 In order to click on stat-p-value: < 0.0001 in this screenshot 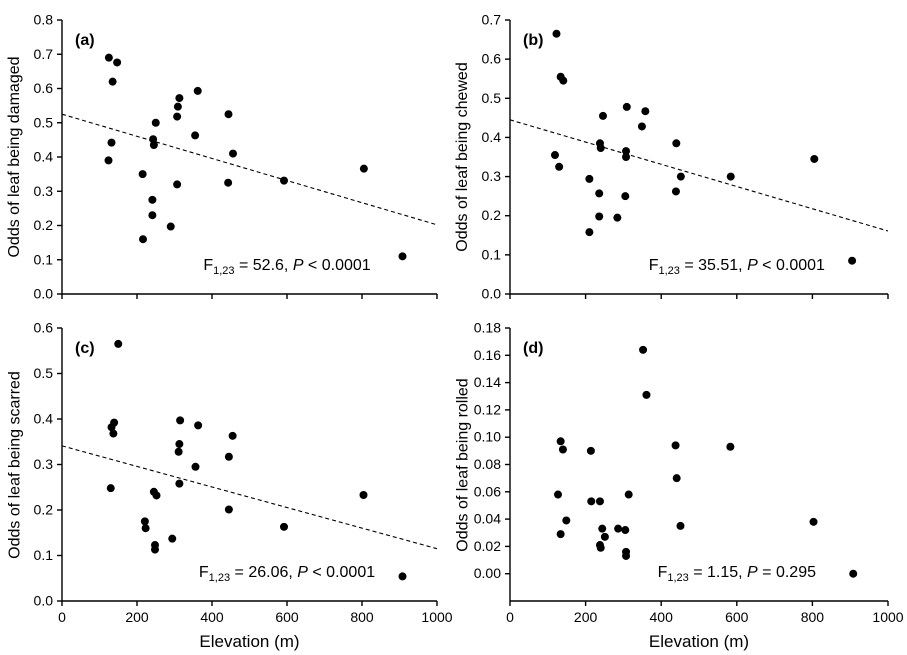, I will do `click(341, 572)`.